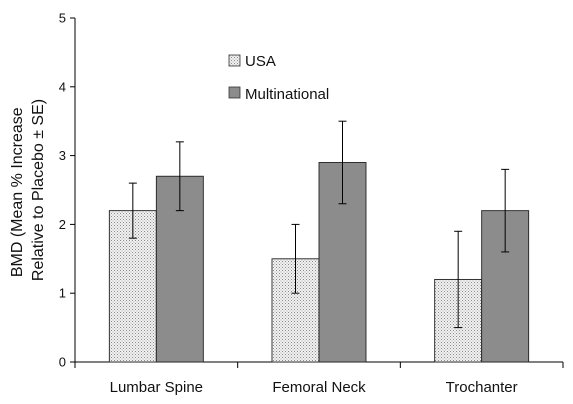 This screenshot has height=404, width=573. Describe the element at coordinates (482, 387) in the screenshot. I see `x-category-label: Trochanter` at that location.